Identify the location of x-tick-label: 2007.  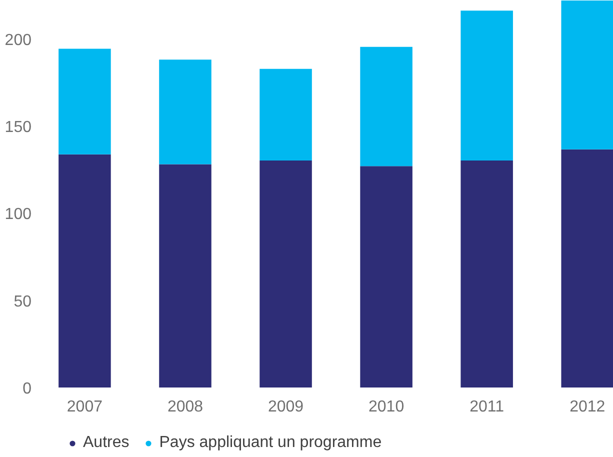
(84, 407).